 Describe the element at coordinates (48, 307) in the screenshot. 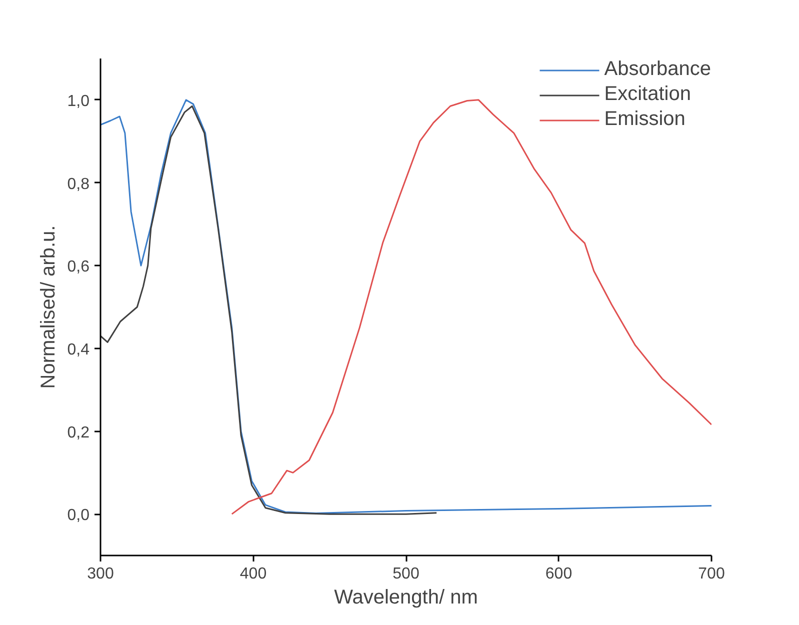

I see `y-axis-title: Normalised/ arb.u.` at that location.